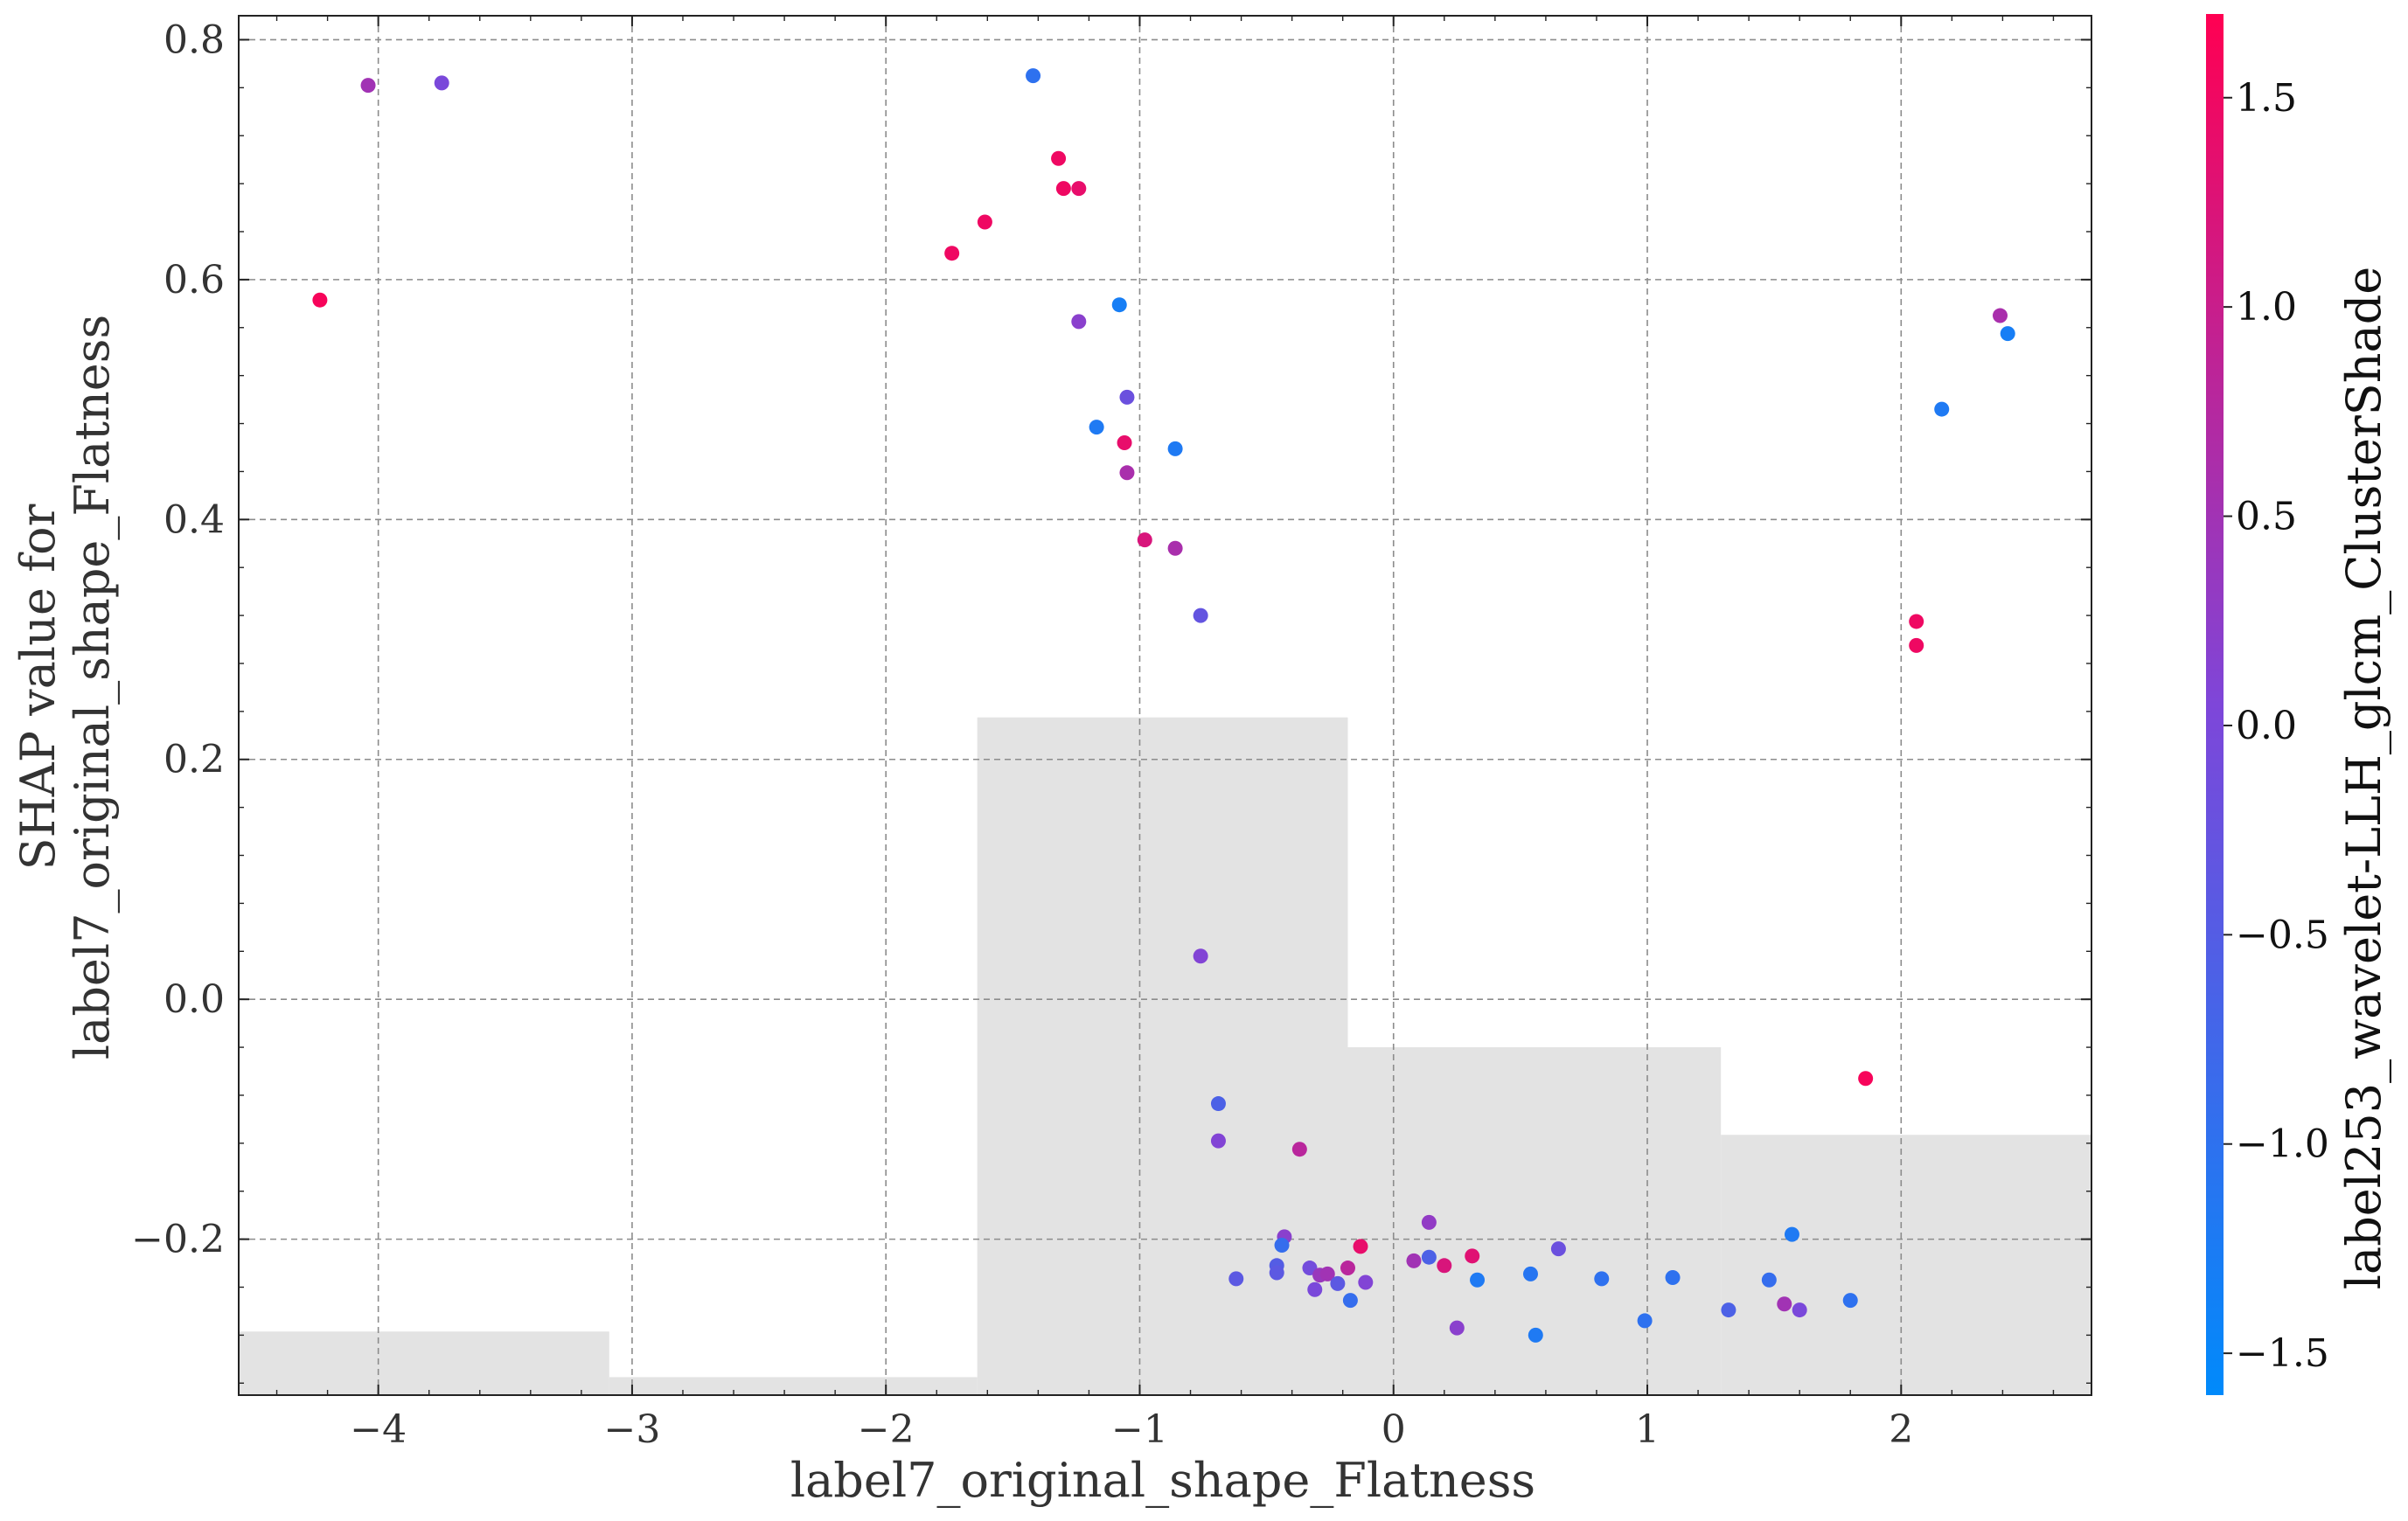 The height and width of the screenshot is (1521, 2408). What do you see at coordinates (886, 1429) in the screenshot?
I see `x-tick-label-2: −2` at bounding box center [886, 1429].